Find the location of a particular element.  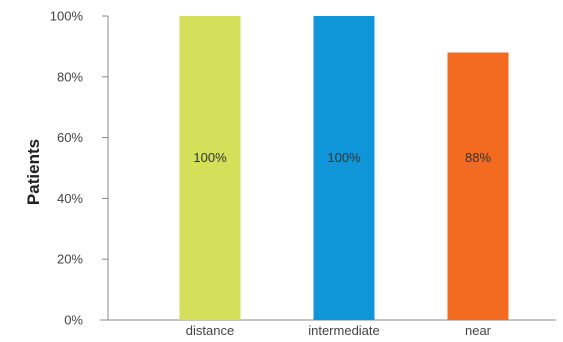

y-tick-label: 100% is located at coordinates (67, 16).